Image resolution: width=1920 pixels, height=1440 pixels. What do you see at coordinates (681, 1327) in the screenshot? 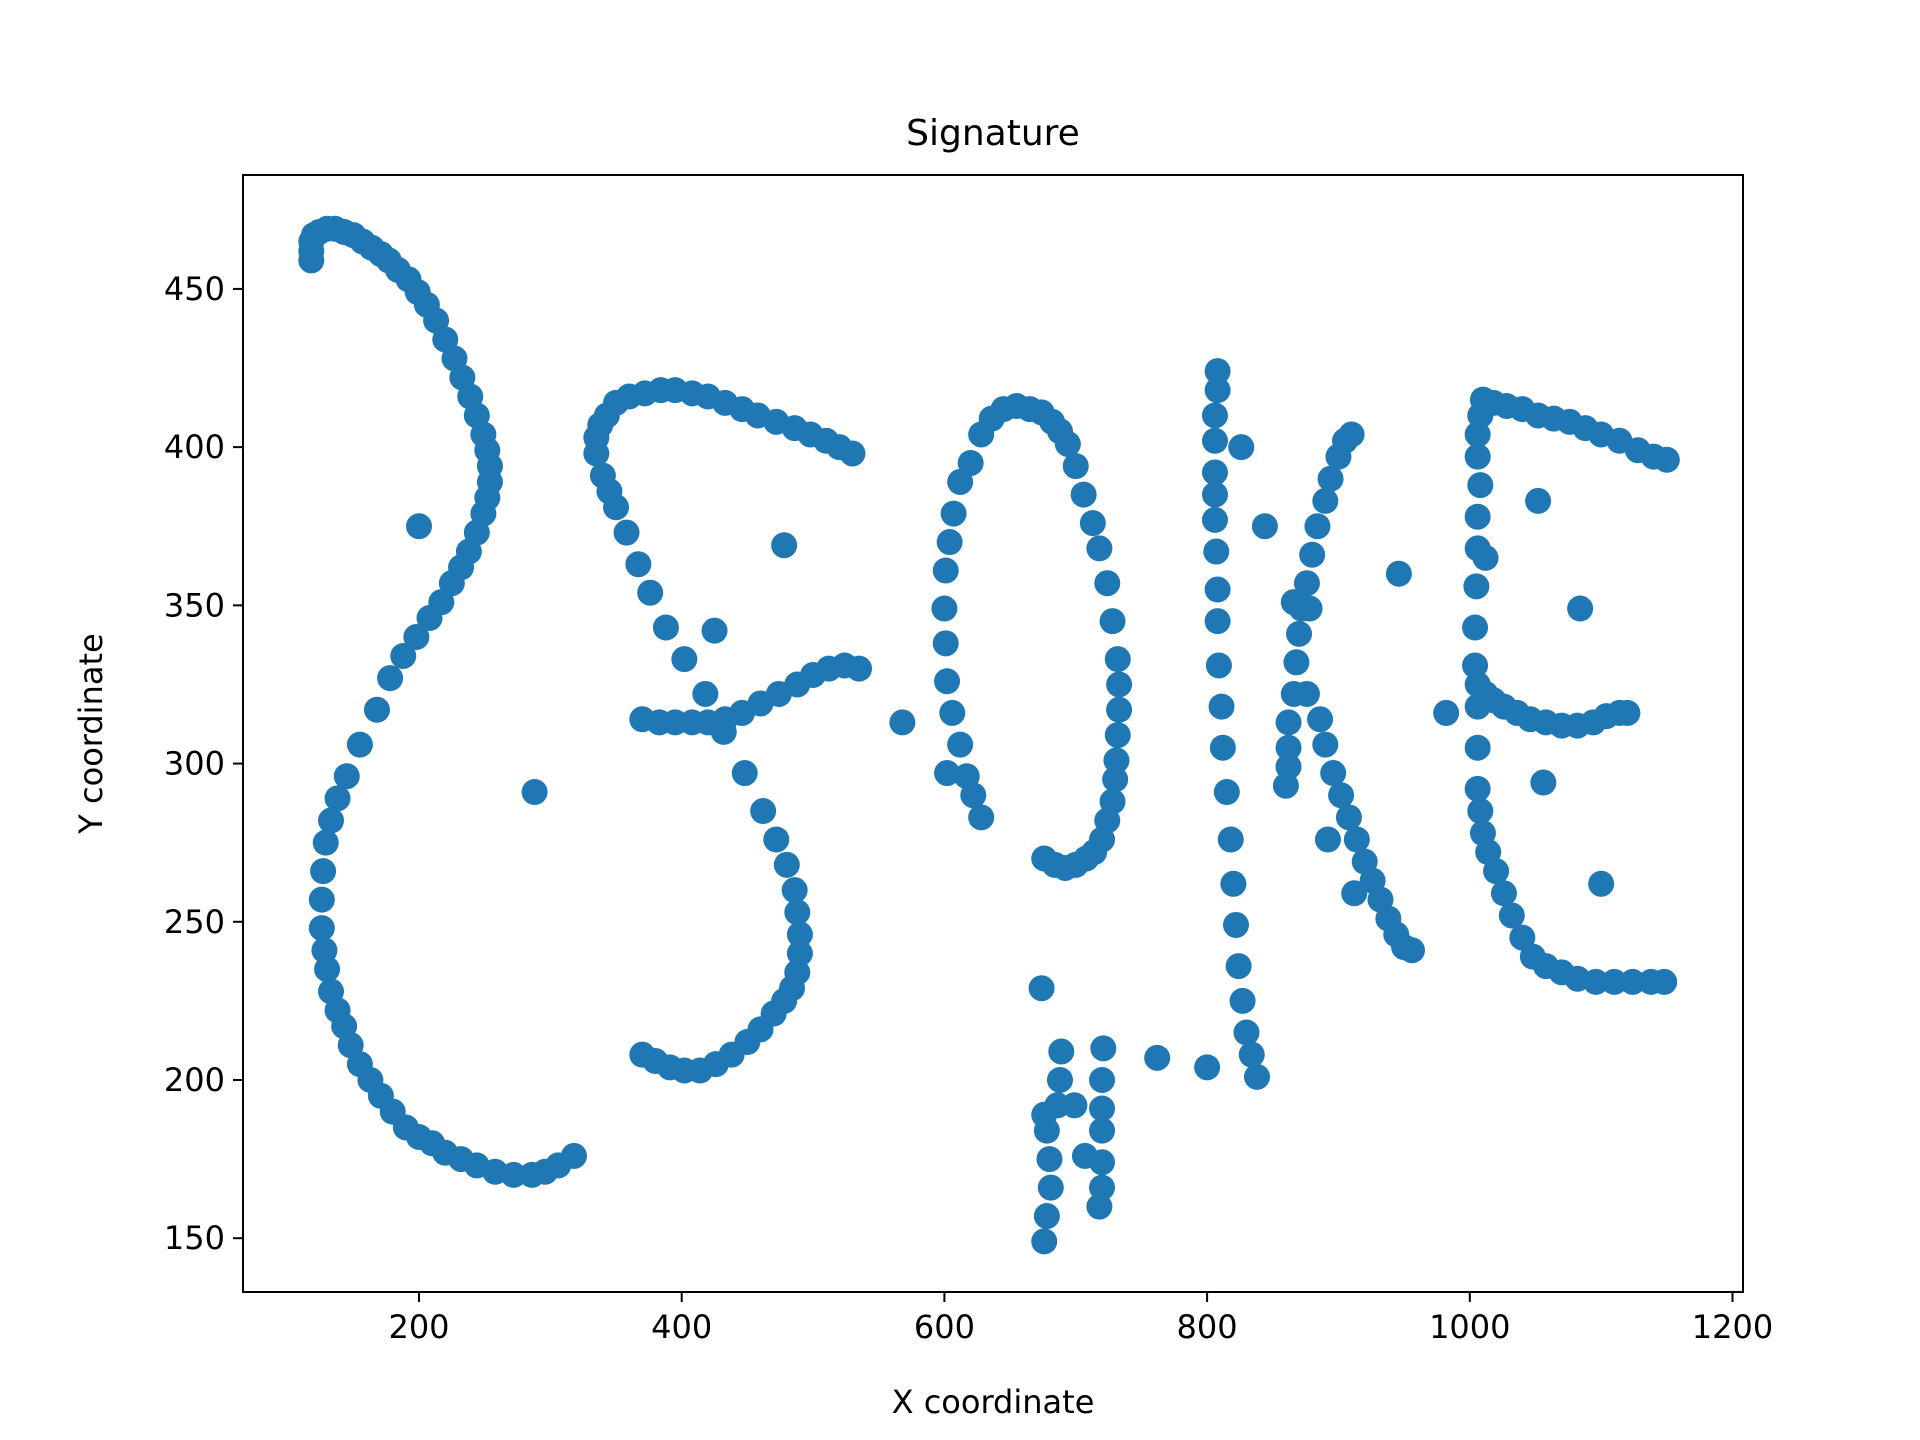
I see `x-tick-label: 400` at bounding box center [681, 1327].